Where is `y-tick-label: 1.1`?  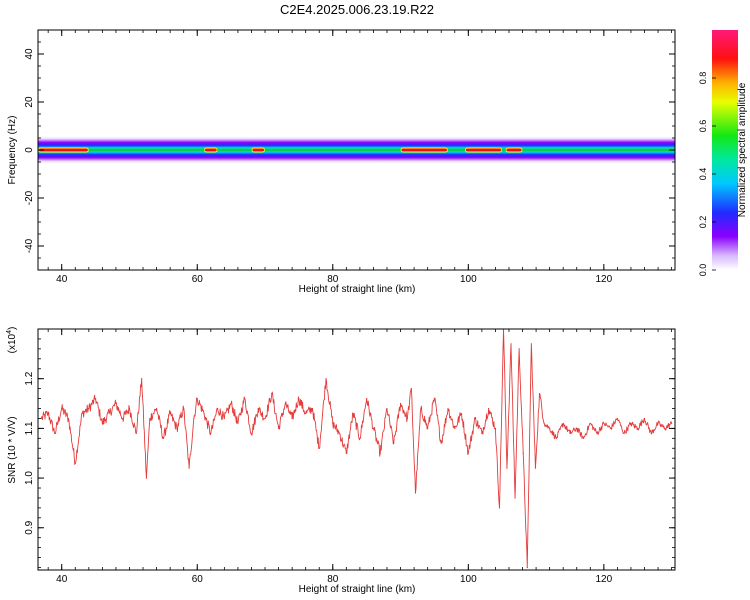
y-tick-label: 1.1 is located at coordinates (29, 428).